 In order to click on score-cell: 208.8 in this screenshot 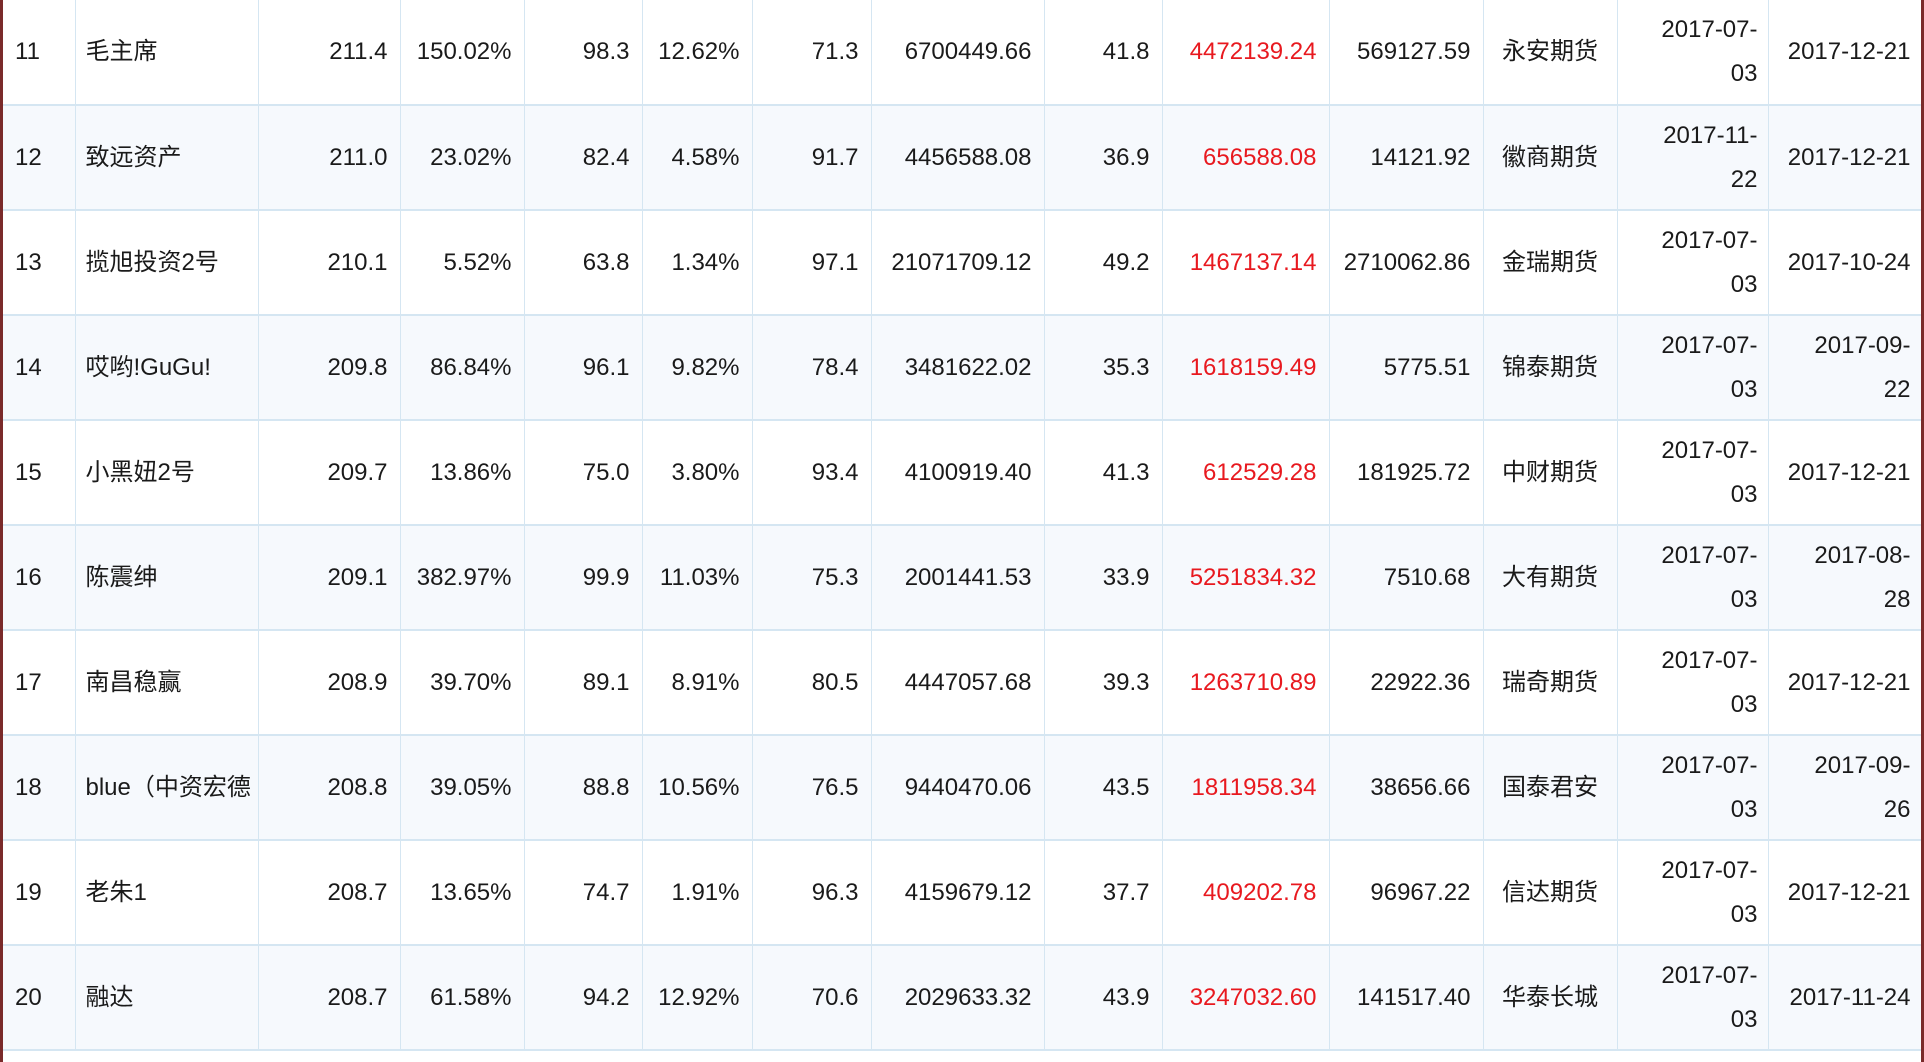, I will do `click(329, 788)`.